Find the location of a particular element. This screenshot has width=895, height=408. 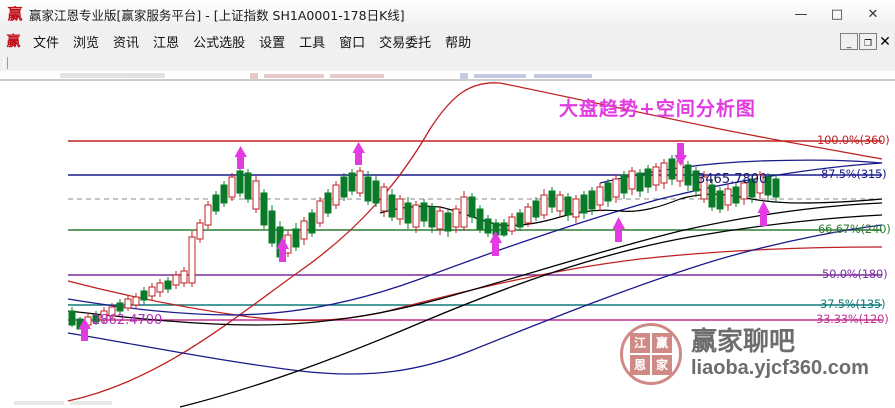

window-controls: — □ ✕ is located at coordinates (839, 14).